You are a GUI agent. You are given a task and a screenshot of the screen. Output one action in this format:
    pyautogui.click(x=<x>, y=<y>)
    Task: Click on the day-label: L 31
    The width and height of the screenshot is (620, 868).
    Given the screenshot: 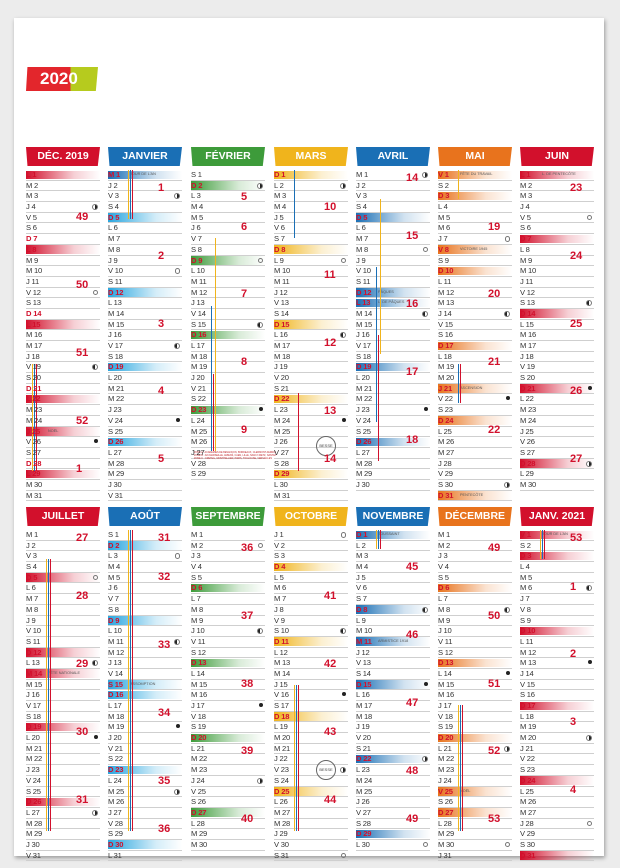 What is the action you would take?
    pyautogui.click(x=115, y=855)
    